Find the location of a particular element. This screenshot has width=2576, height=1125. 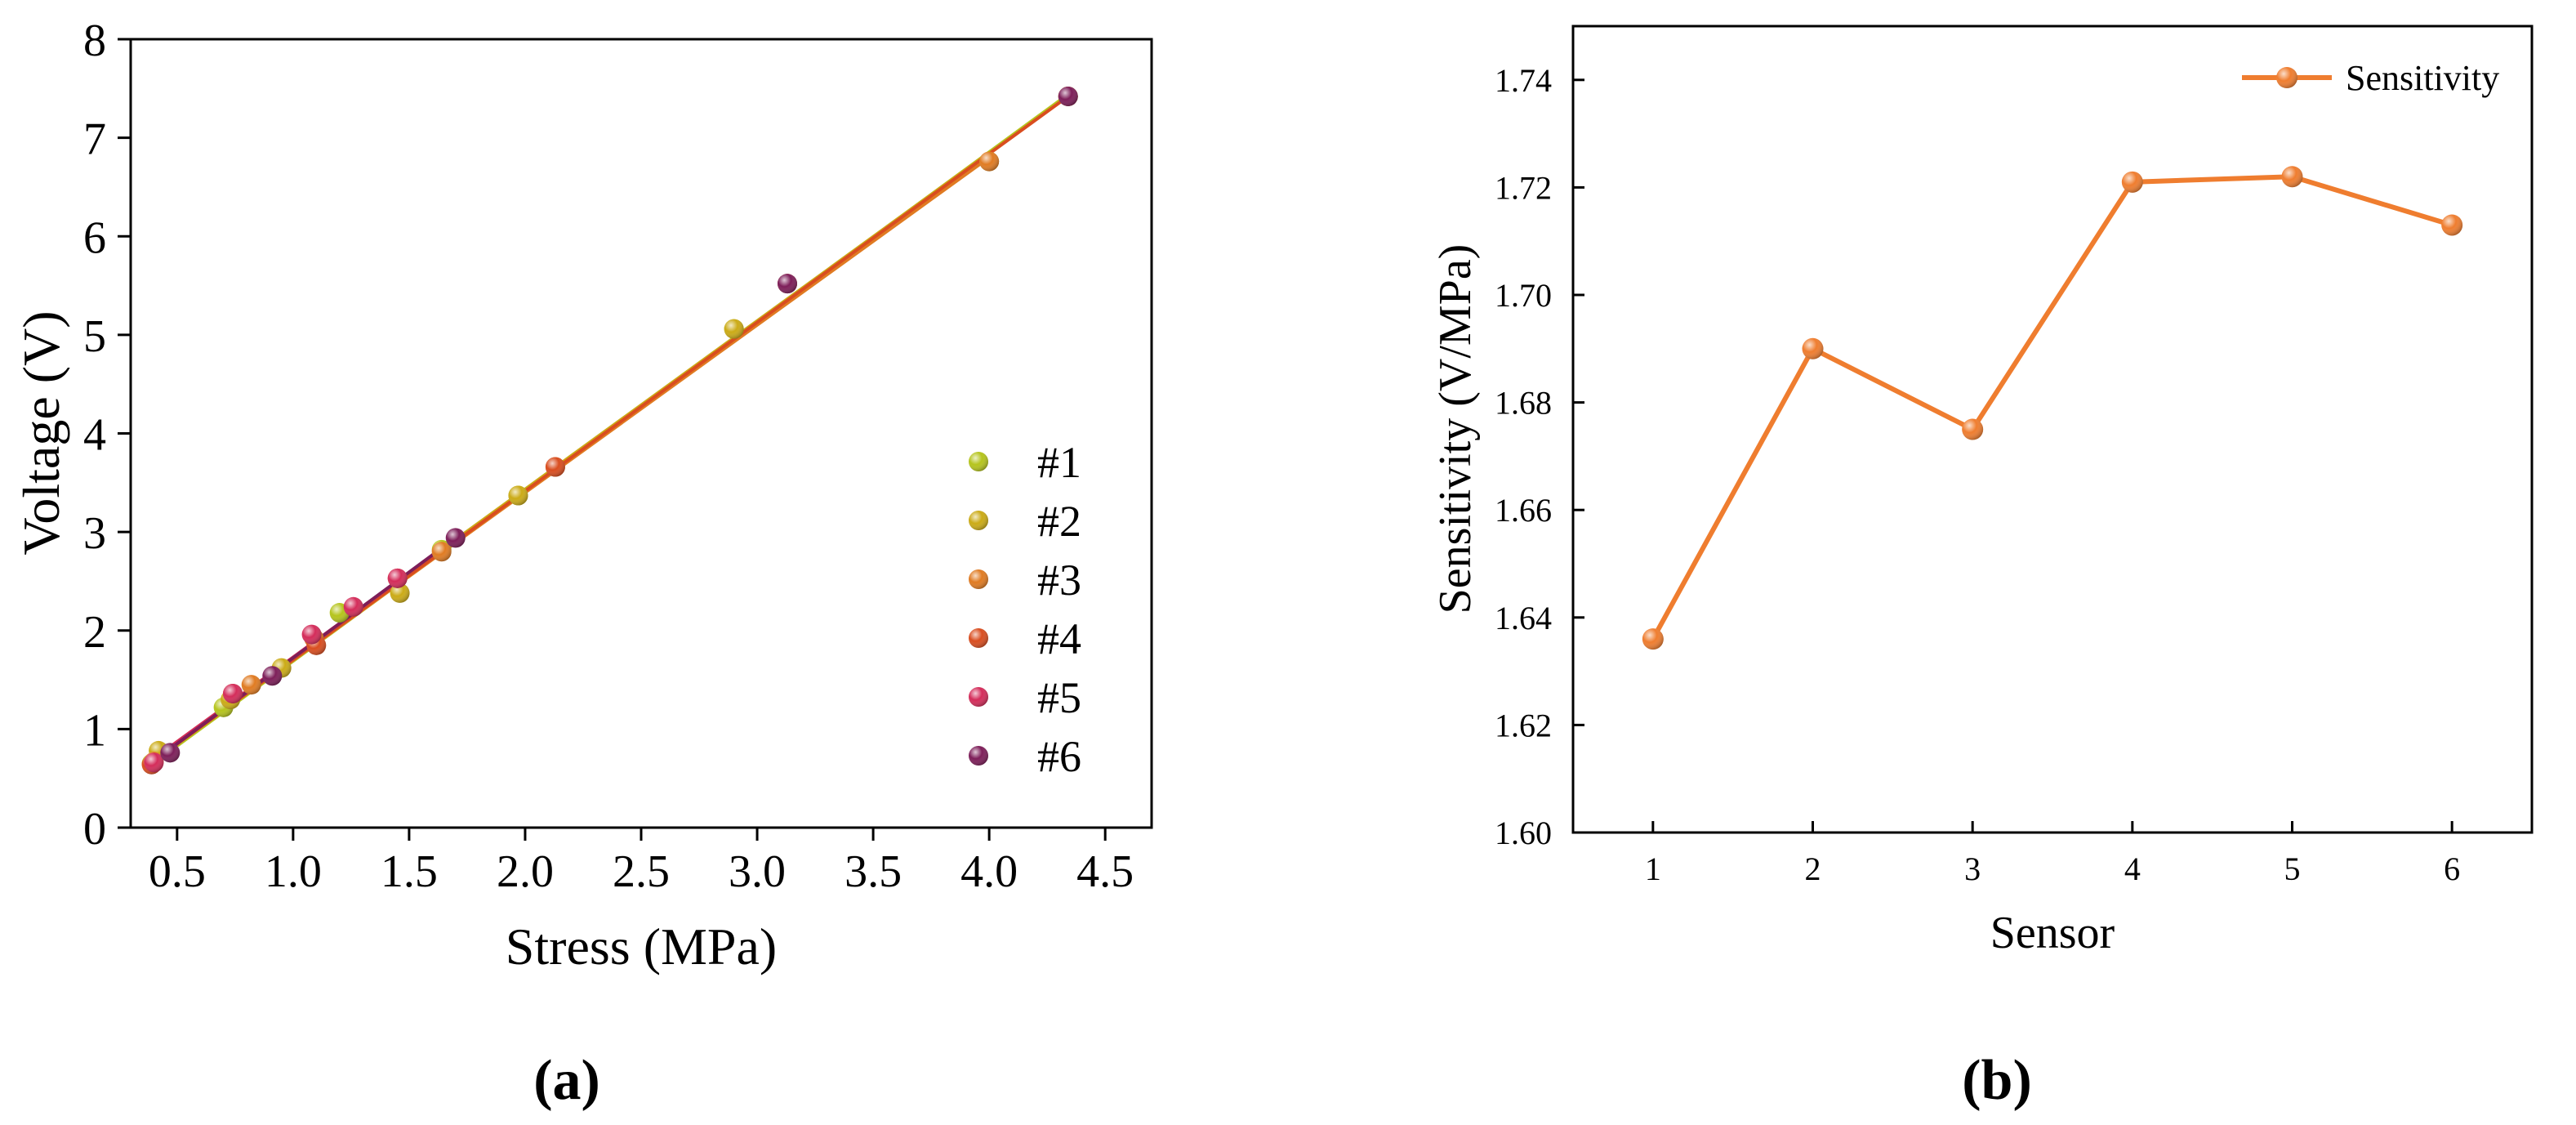

chart-b-x-tick-labels: 1 2 3 4 5 6 is located at coordinates (2052, 868).